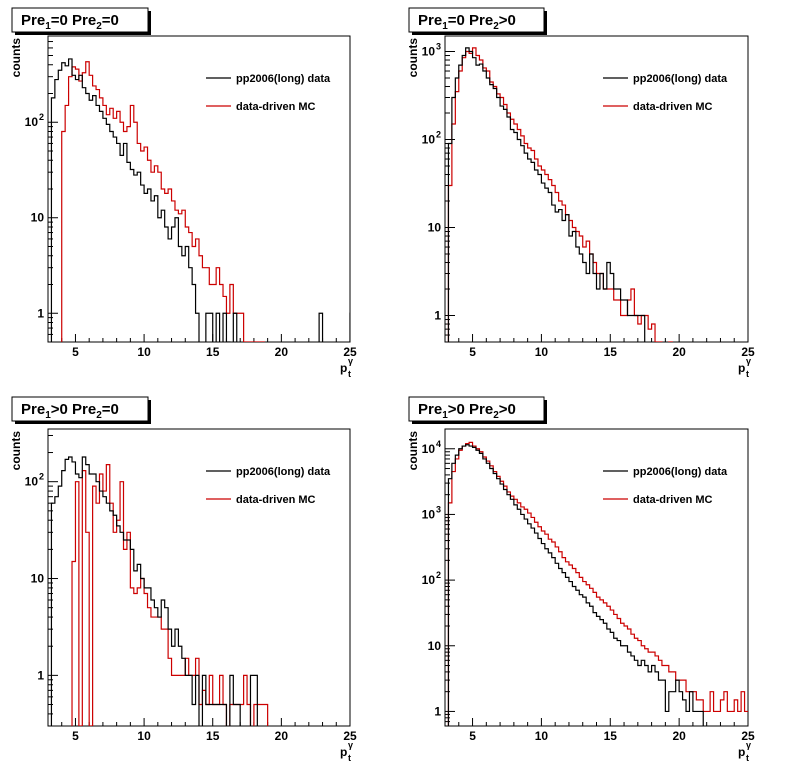 The width and height of the screenshot is (796, 772). What do you see at coordinates (507, 20) in the screenshot?
I see `title-text-part: >0` at bounding box center [507, 20].